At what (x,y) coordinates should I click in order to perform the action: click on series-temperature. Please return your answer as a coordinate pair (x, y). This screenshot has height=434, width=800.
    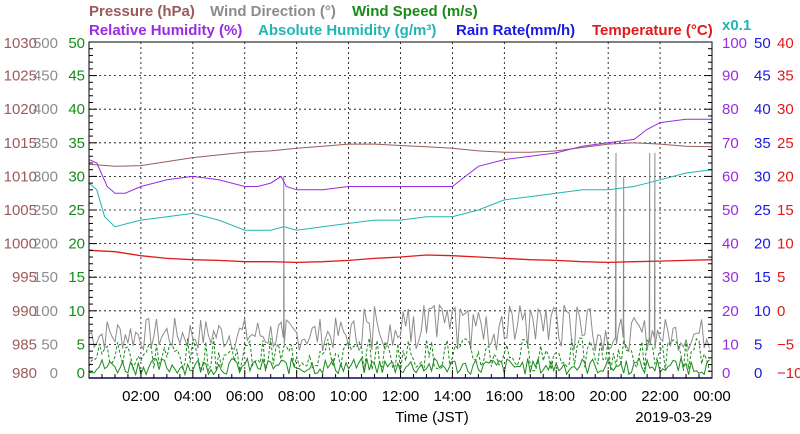
    Looking at the image, I should click on (400, 256).